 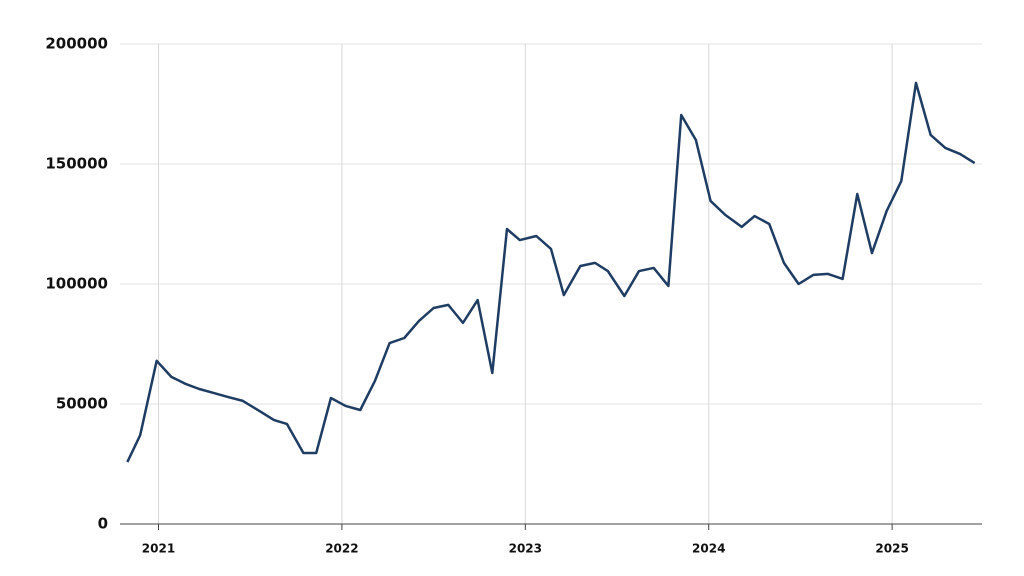 What do you see at coordinates (525, 549) in the screenshot?
I see `x-tick-label: 2023` at bounding box center [525, 549].